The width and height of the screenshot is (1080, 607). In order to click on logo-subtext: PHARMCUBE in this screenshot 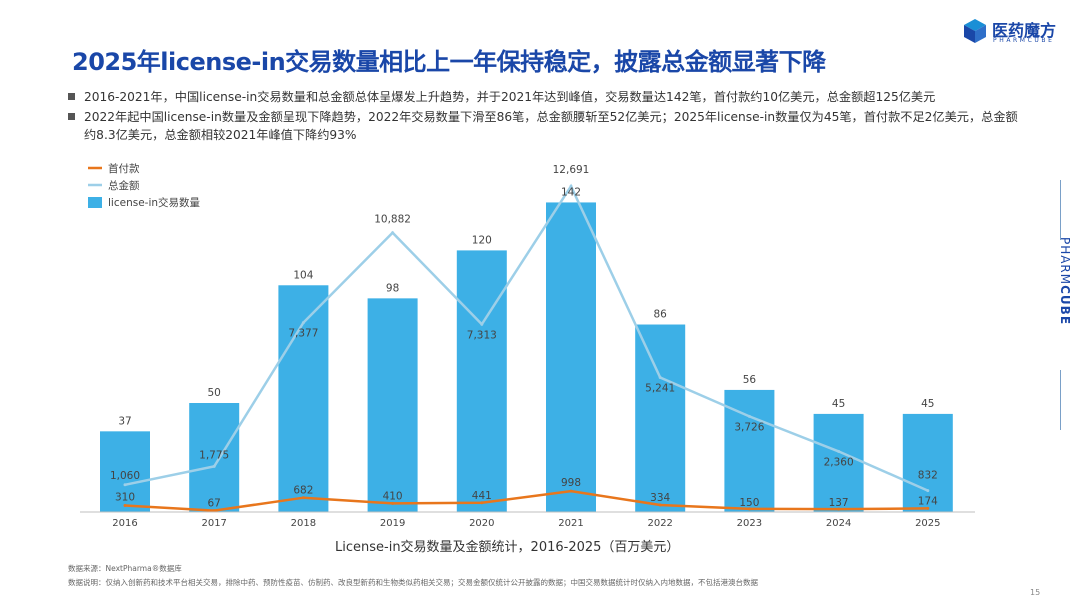, I will do `click(1024, 40)`.